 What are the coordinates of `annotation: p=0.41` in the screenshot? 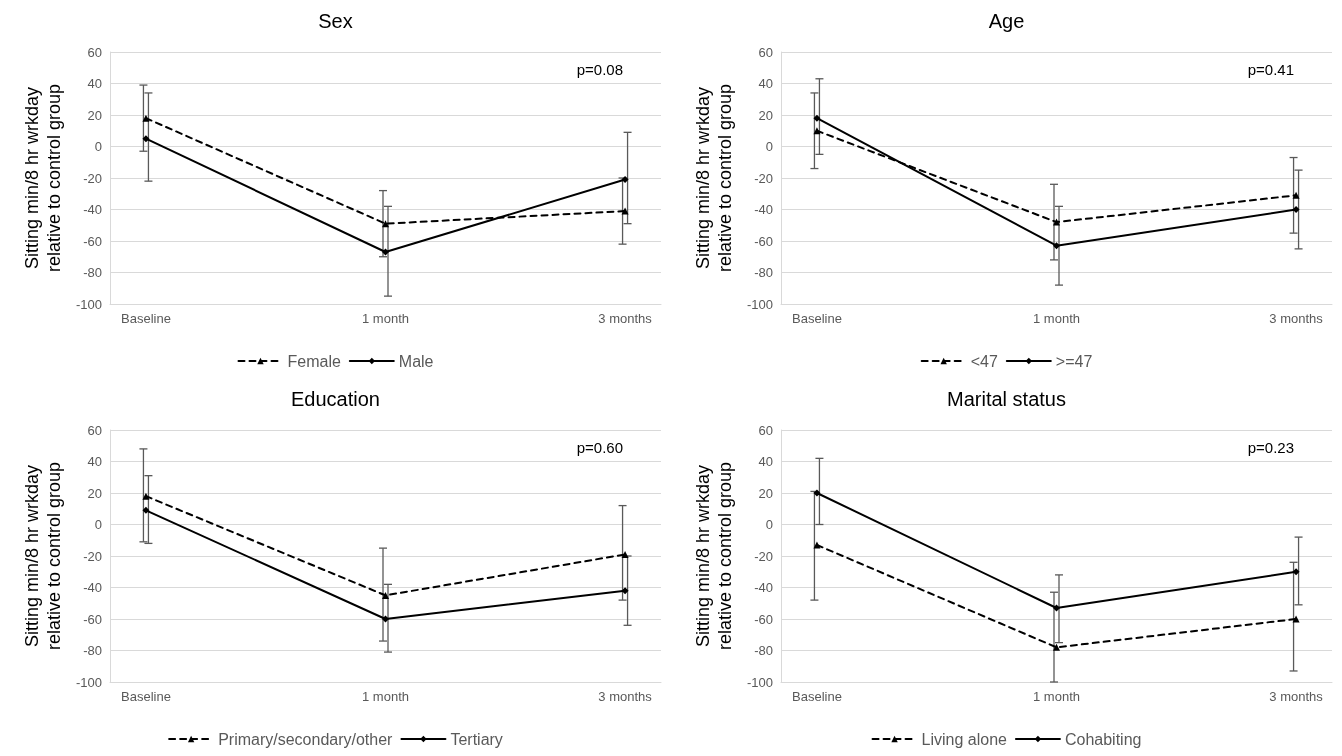 It's located at (1270, 69).